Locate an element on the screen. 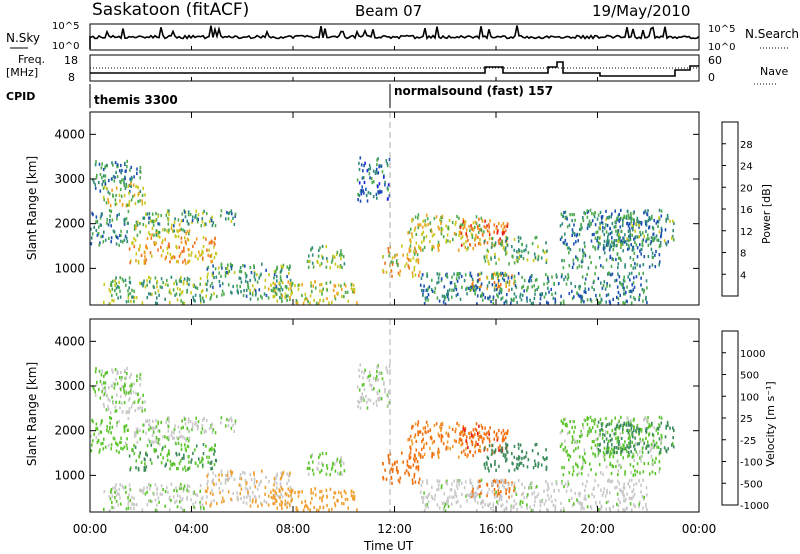 Image resolution: width=800 pixels, height=554 pixels. date-title: 19/May/2010 is located at coordinates (641, 11).